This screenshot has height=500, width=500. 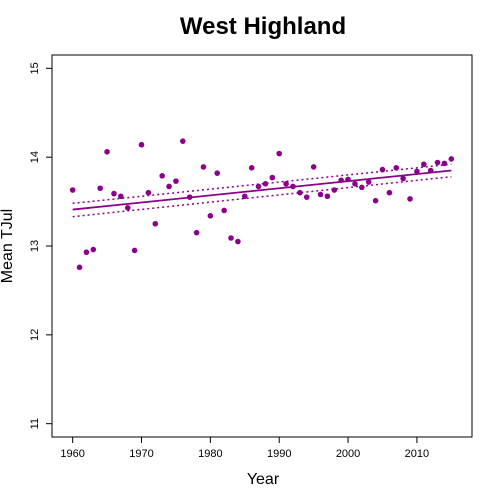 I want to click on x-tick-label: 2000, so click(x=348, y=454).